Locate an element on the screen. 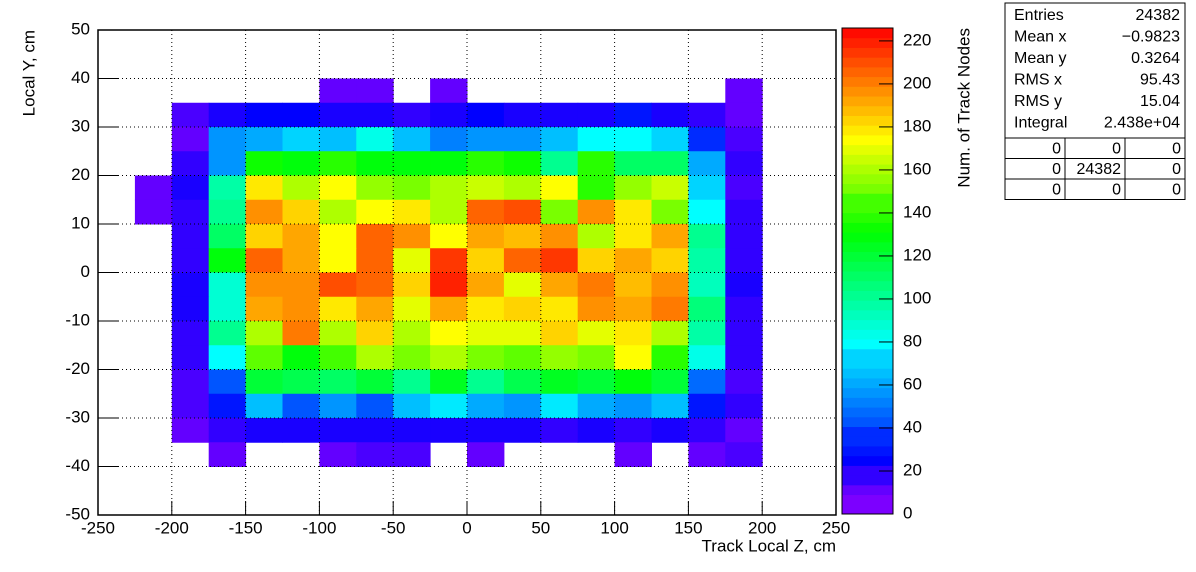  stats-name: RMS y is located at coordinates (1038, 101).